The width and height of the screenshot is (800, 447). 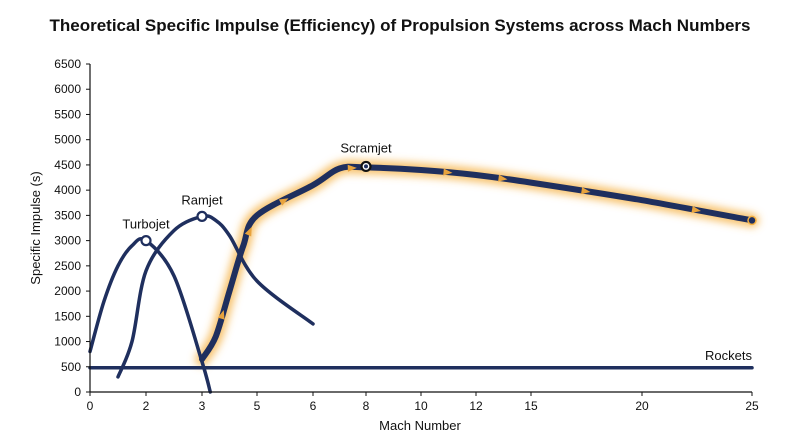 What do you see at coordinates (313, 406) in the screenshot?
I see `x-tick-label: 6` at bounding box center [313, 406].